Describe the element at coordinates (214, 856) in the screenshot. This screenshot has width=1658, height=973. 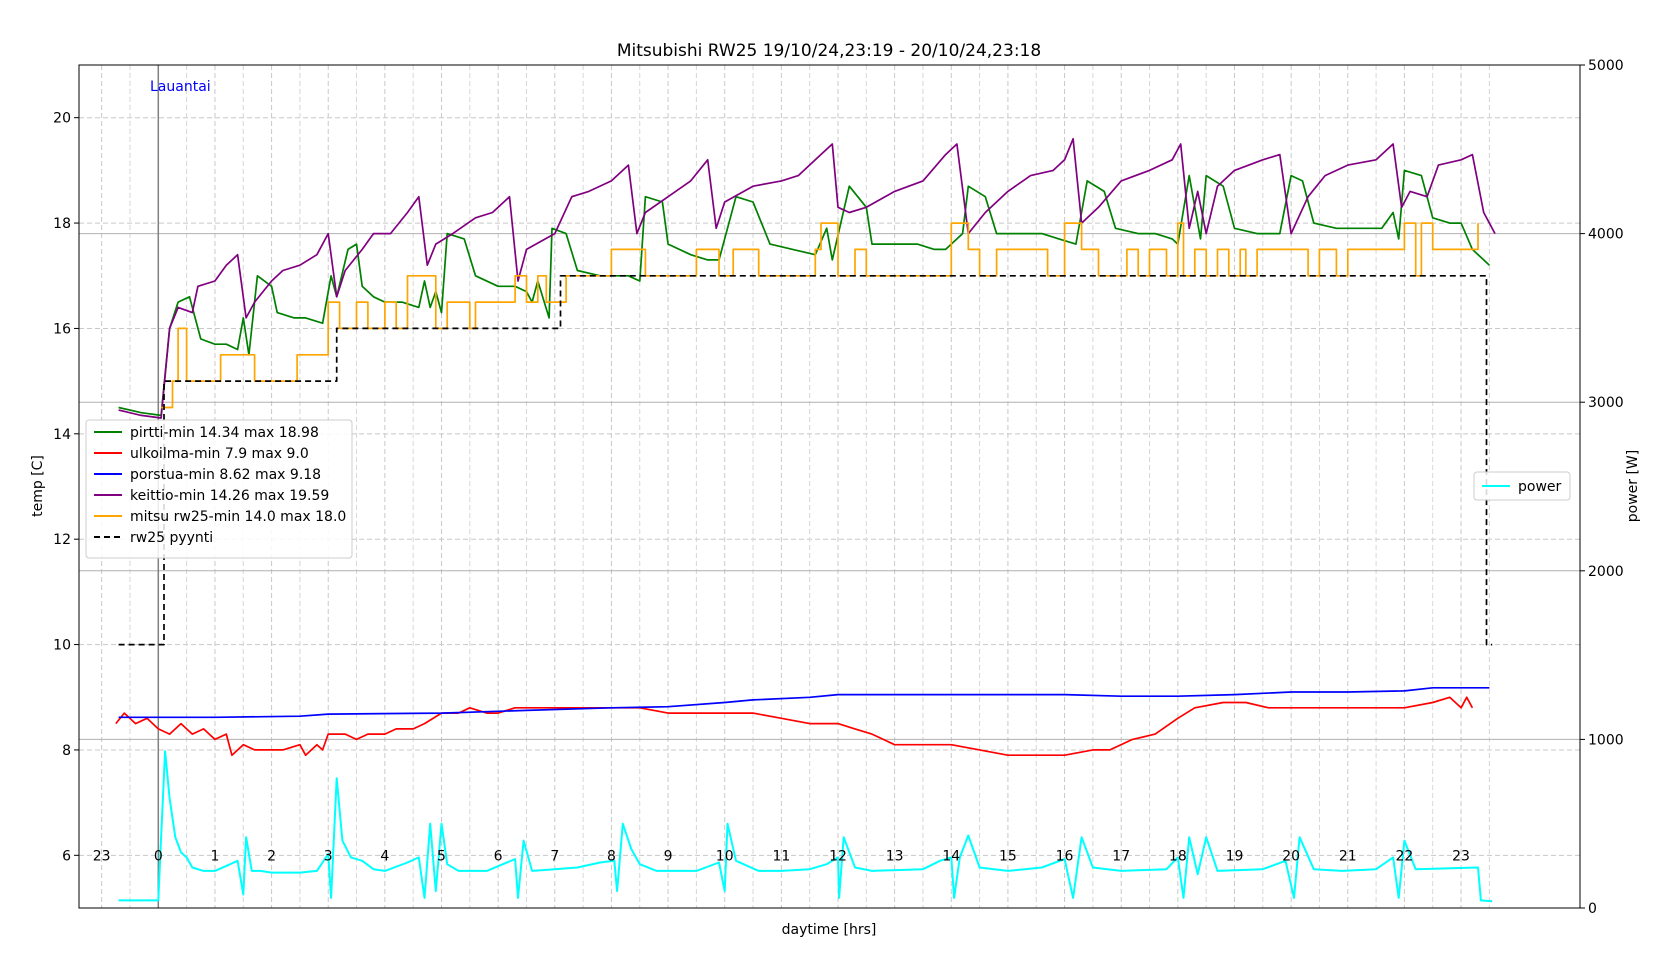
I see `x-tick-label: 1` at that location.